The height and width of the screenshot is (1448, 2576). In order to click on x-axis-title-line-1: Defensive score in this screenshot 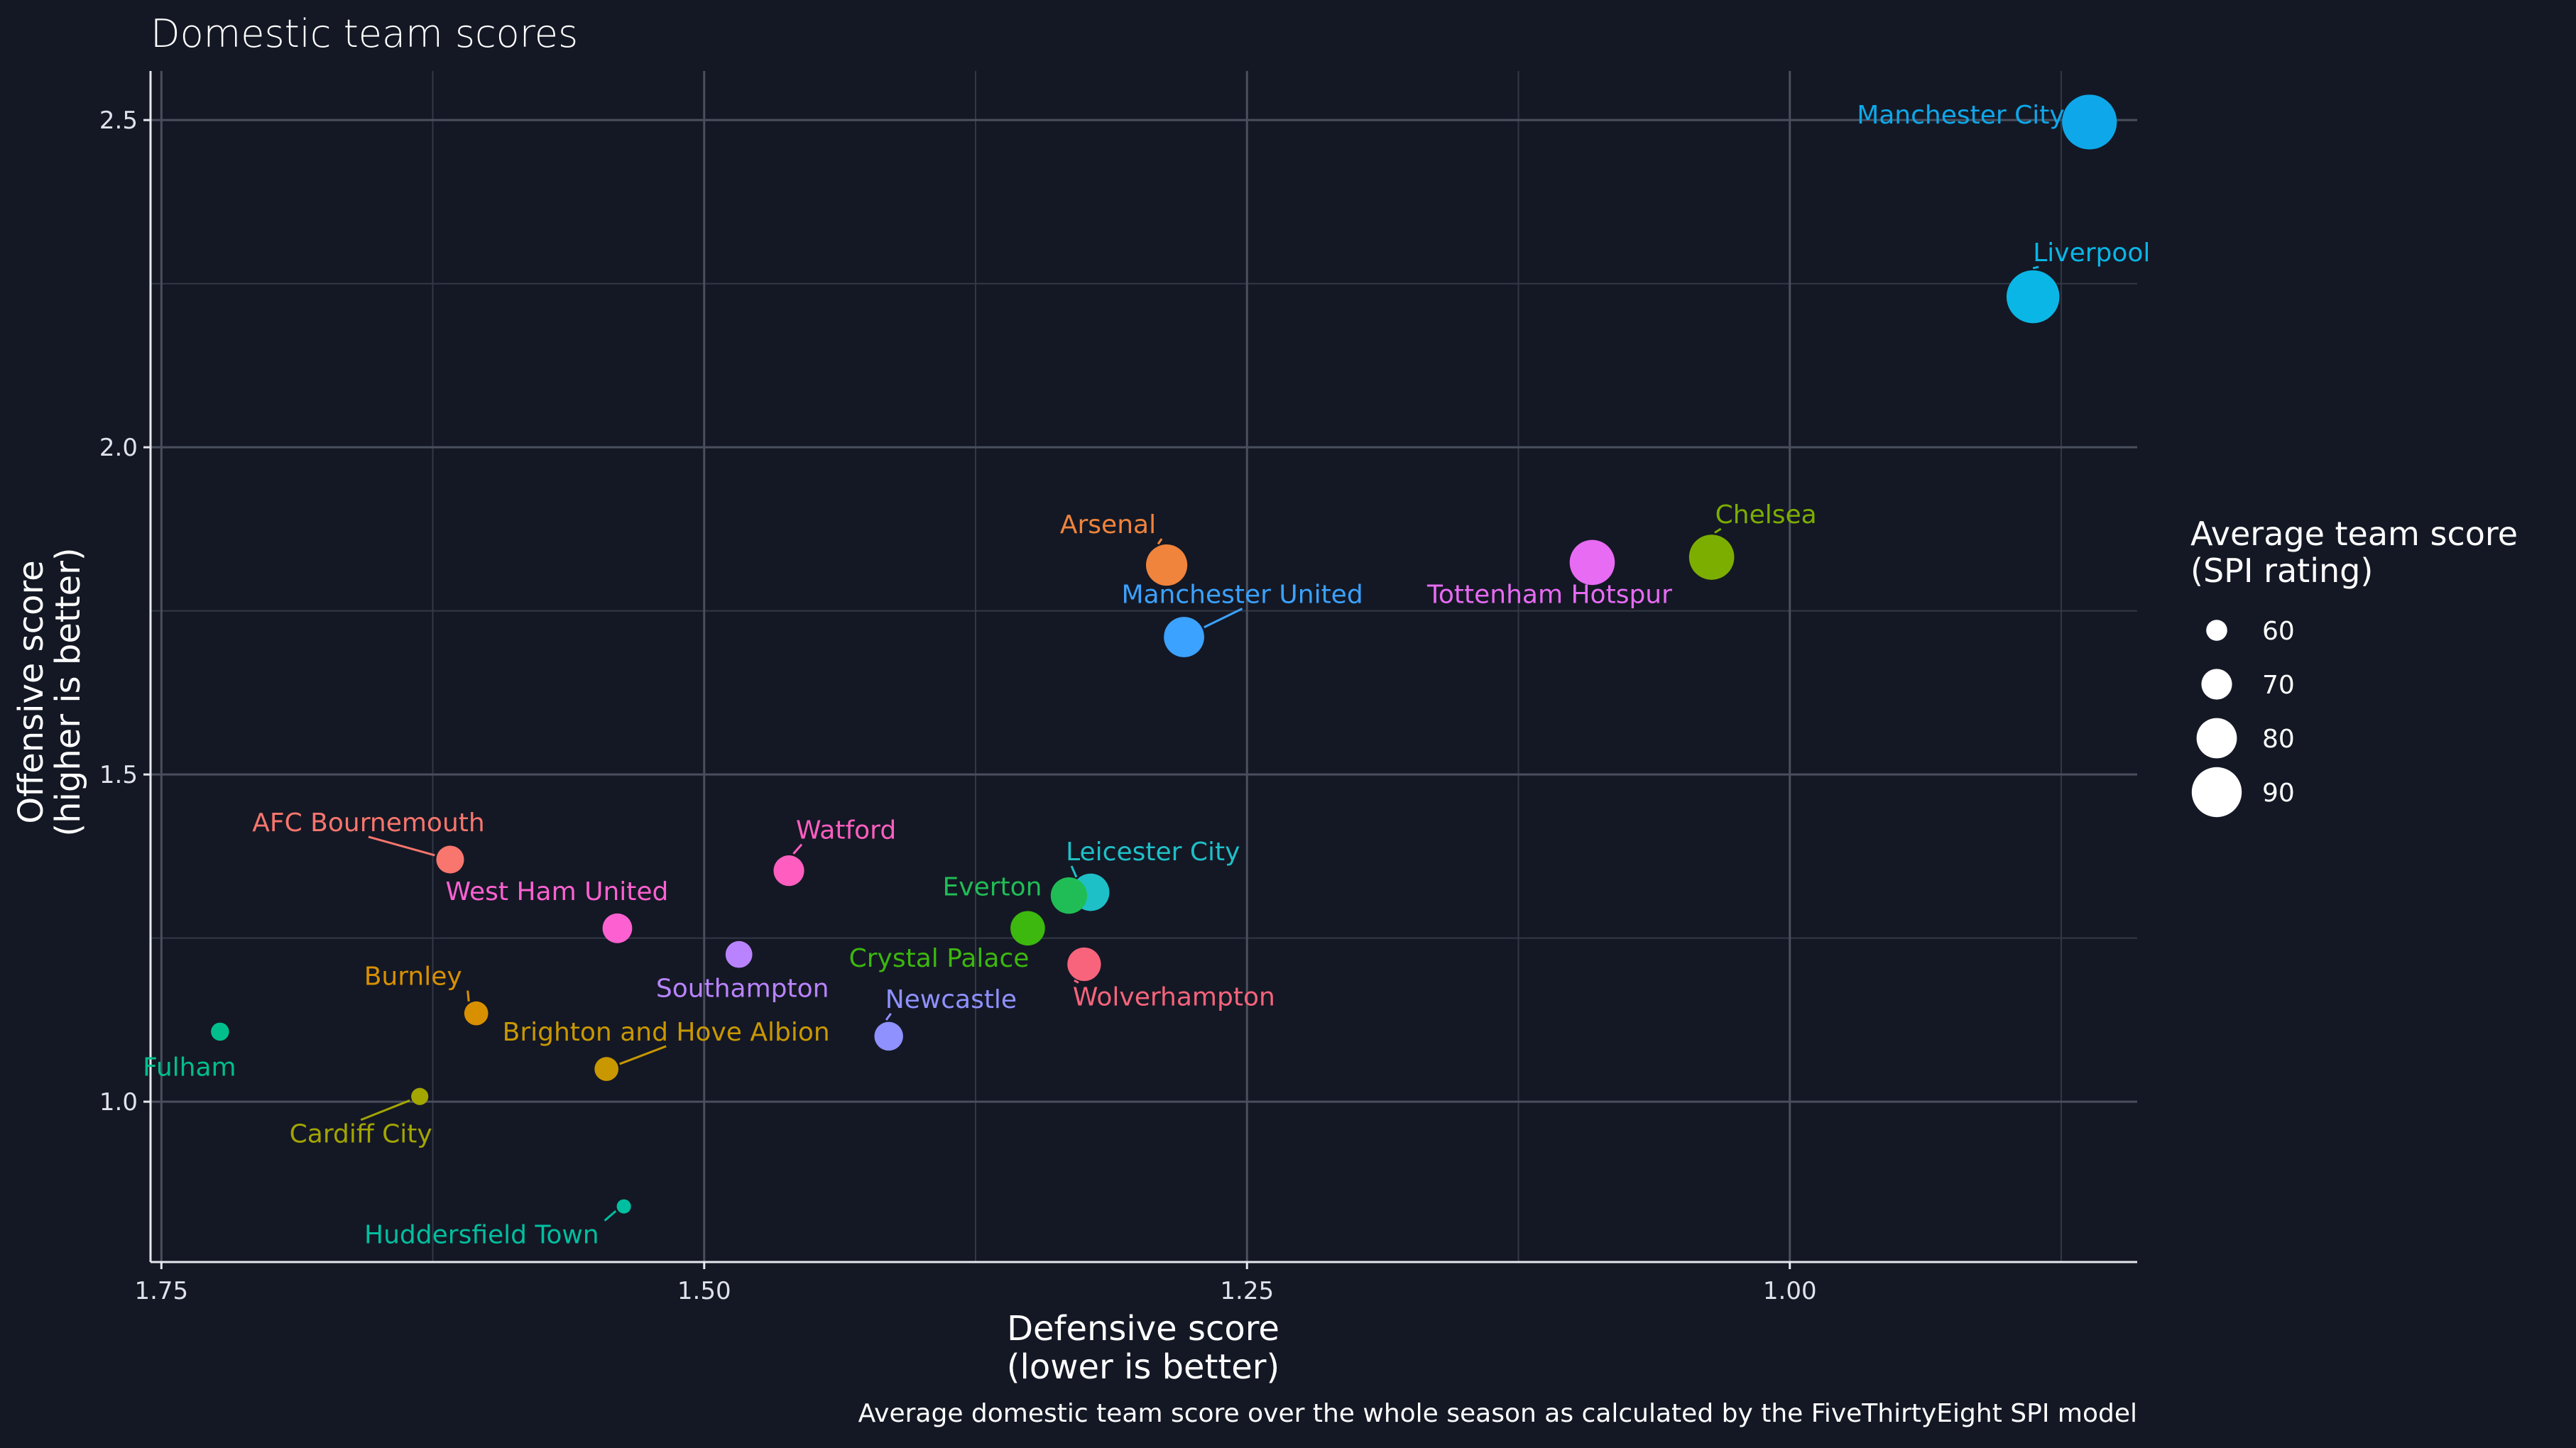, I will do `click(1143, 1329)`.